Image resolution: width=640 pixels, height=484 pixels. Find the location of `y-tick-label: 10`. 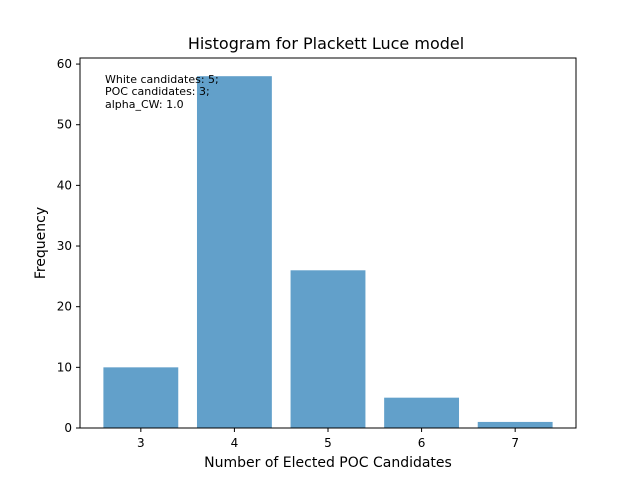

y-tick-label: 10 is located at coordinates (64, 367).